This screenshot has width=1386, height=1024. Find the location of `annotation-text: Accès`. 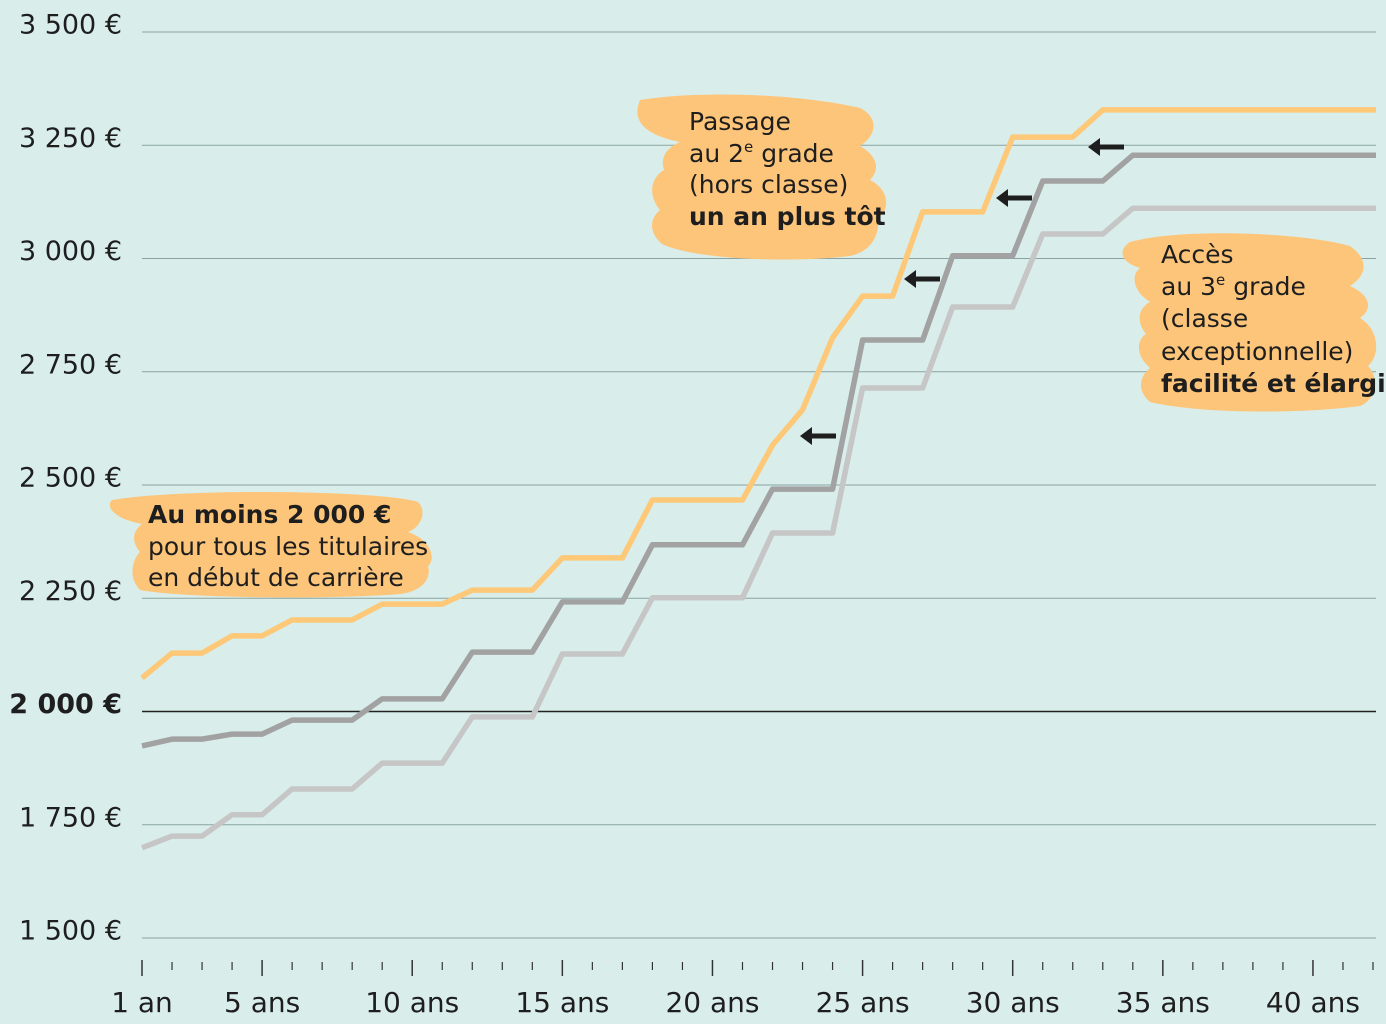

annotation-text: Accès is located at coordinates (1197, 254).